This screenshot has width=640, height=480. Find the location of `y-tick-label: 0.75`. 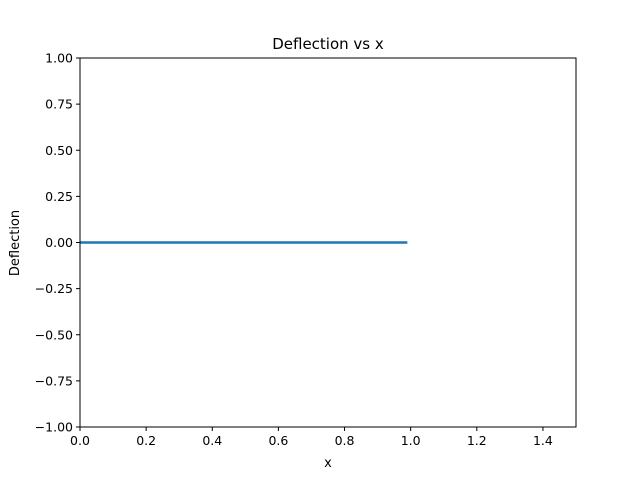

y-tick-label: 0.75 is located at coordinates (59, 104).